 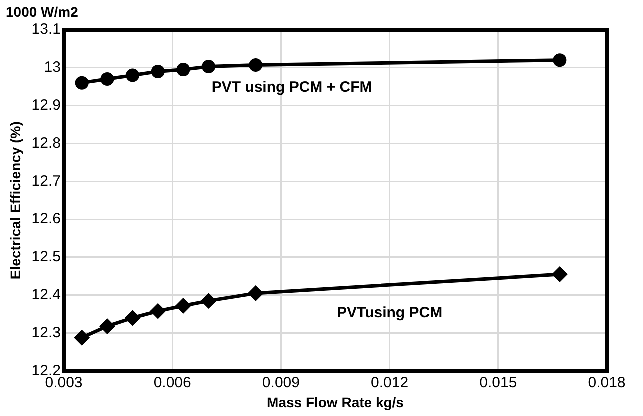 I want to click on y-tick-label: 12.3, so click(x=46, y=333).